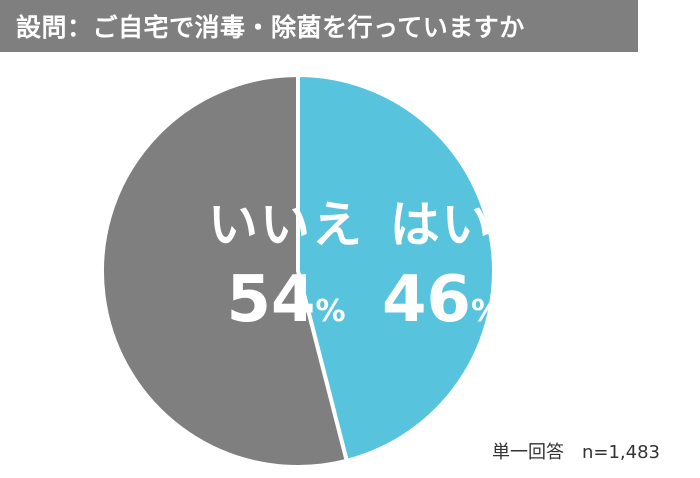 This screenshot has height=478, width=700. I want to click on slice-label-no-unit: %, so click(330, 311).